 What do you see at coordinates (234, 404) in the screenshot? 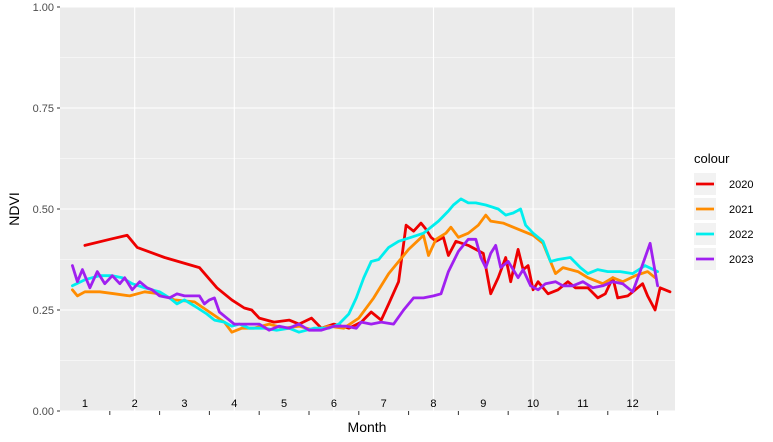
I see `month-label: 4` at bounding box center [234, 404].